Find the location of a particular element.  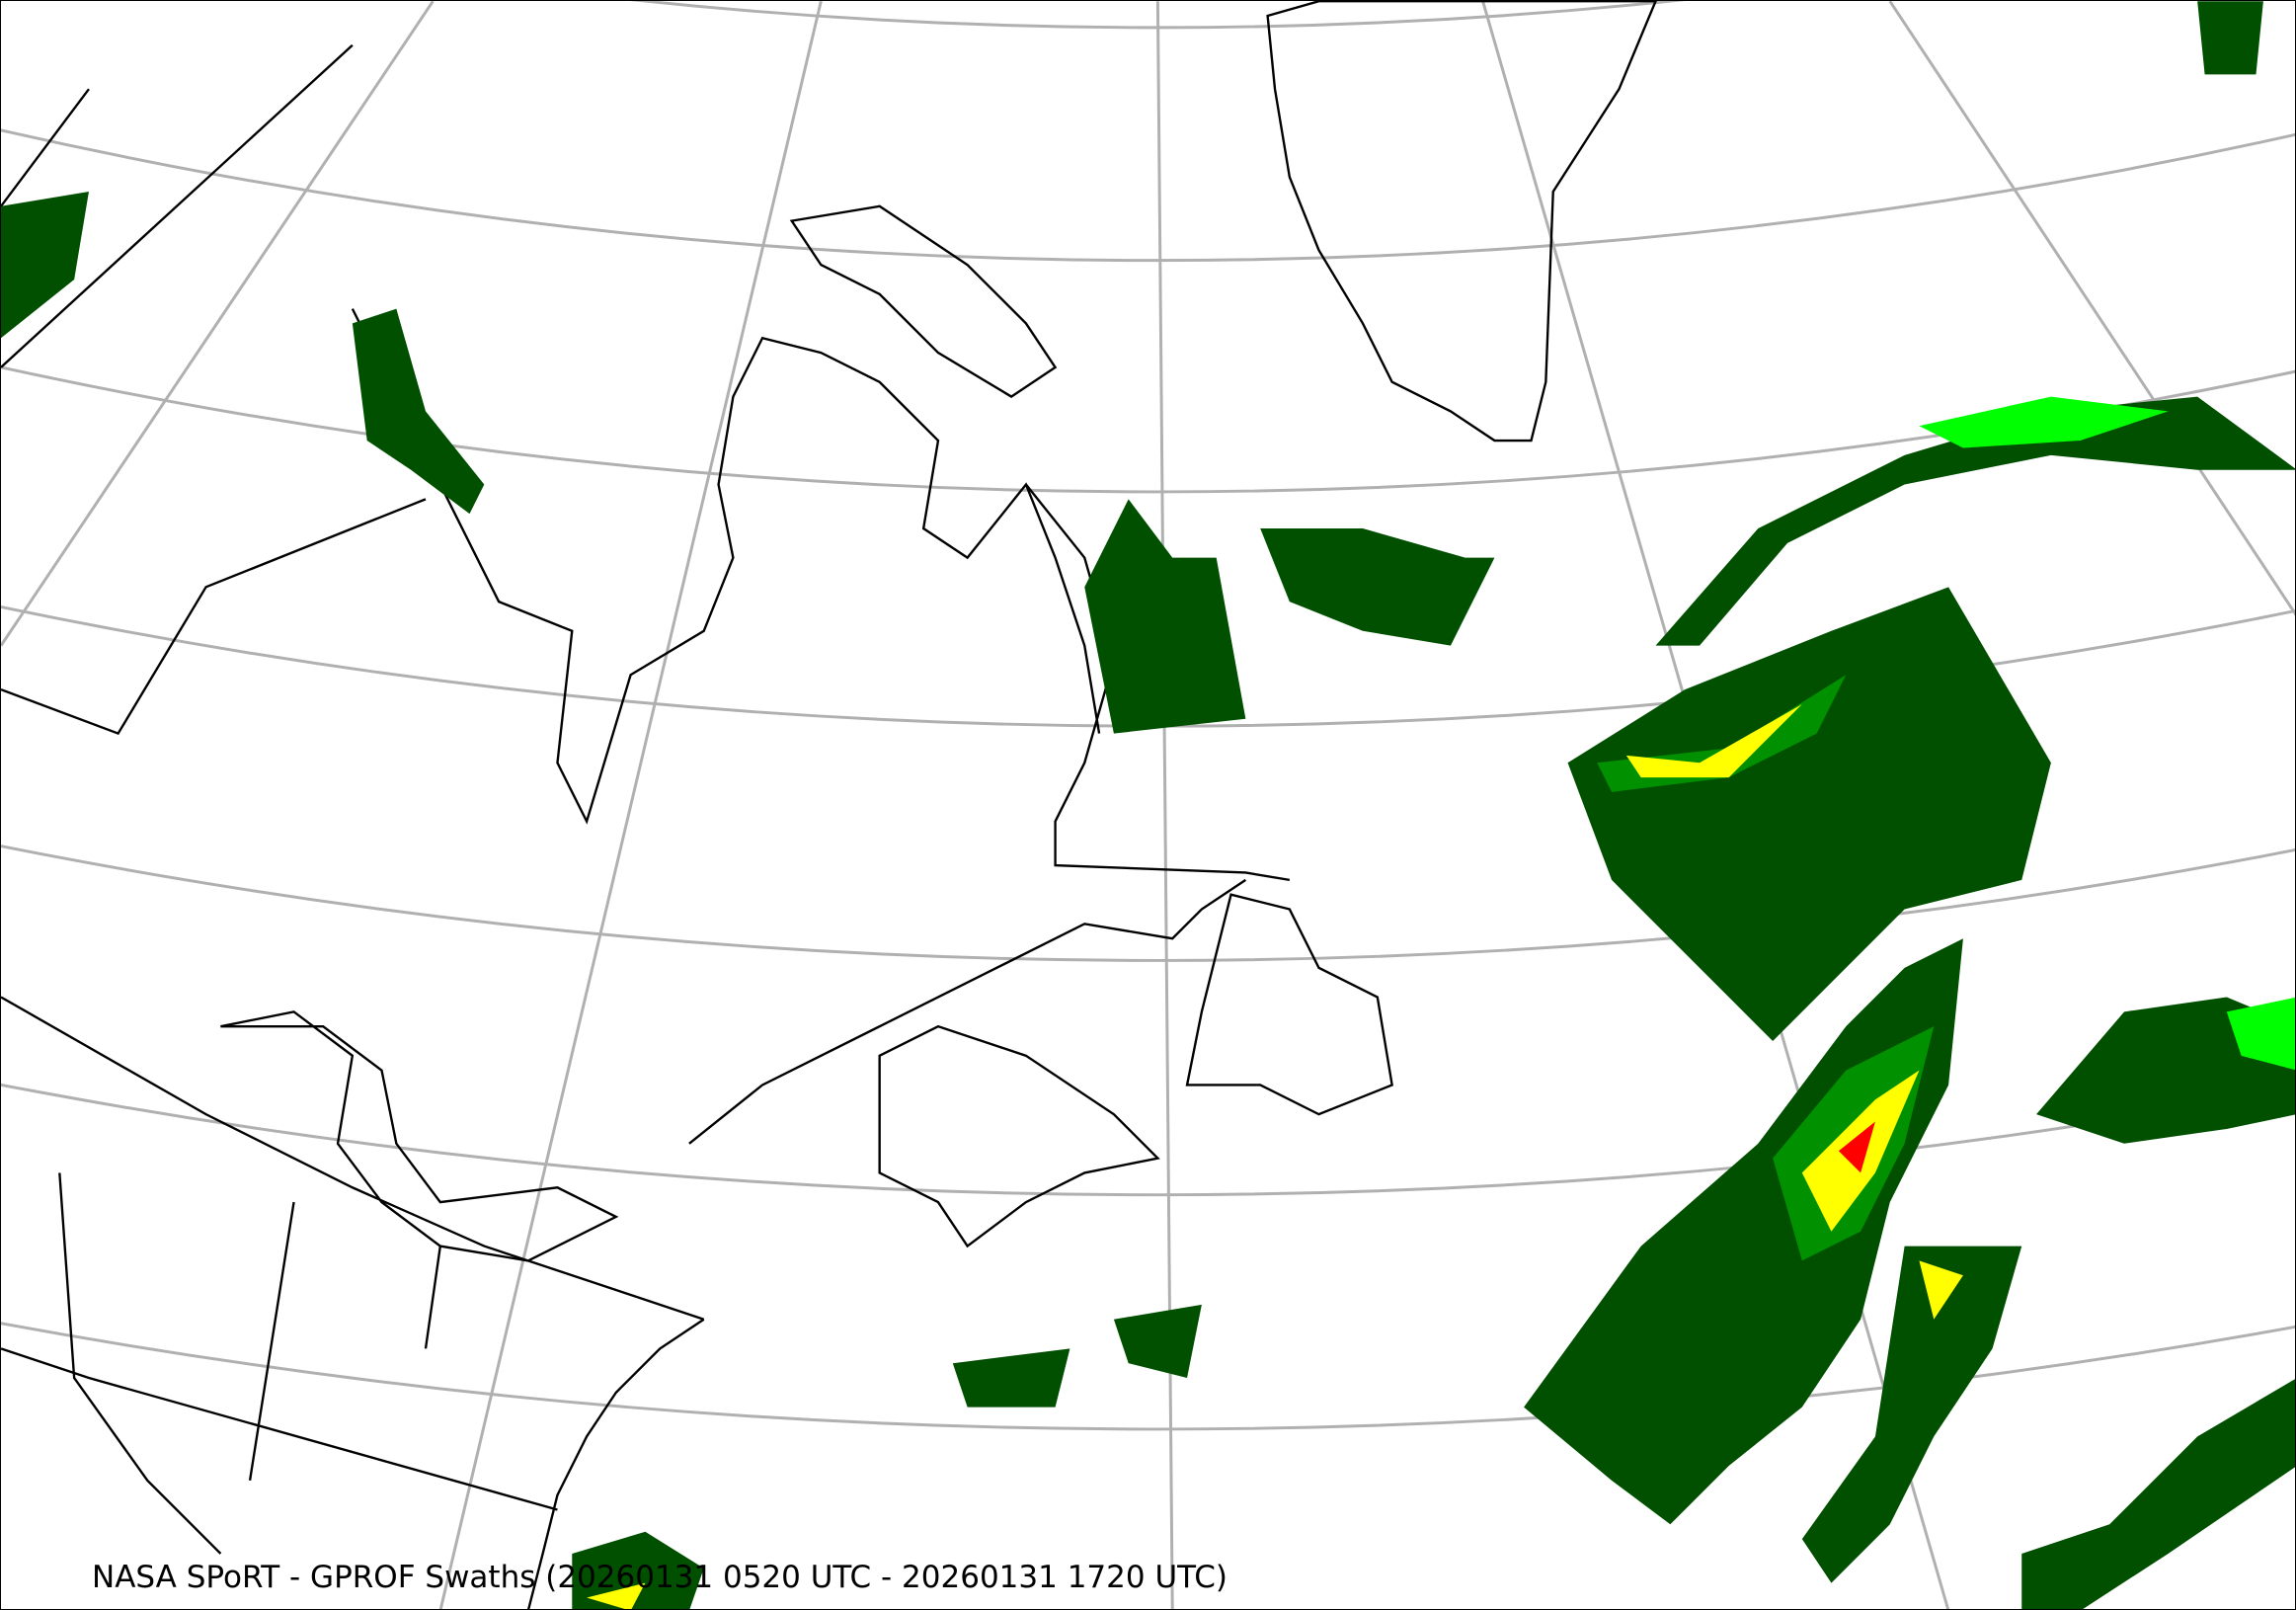

great-lakes is located at coordinates (420, 1136).